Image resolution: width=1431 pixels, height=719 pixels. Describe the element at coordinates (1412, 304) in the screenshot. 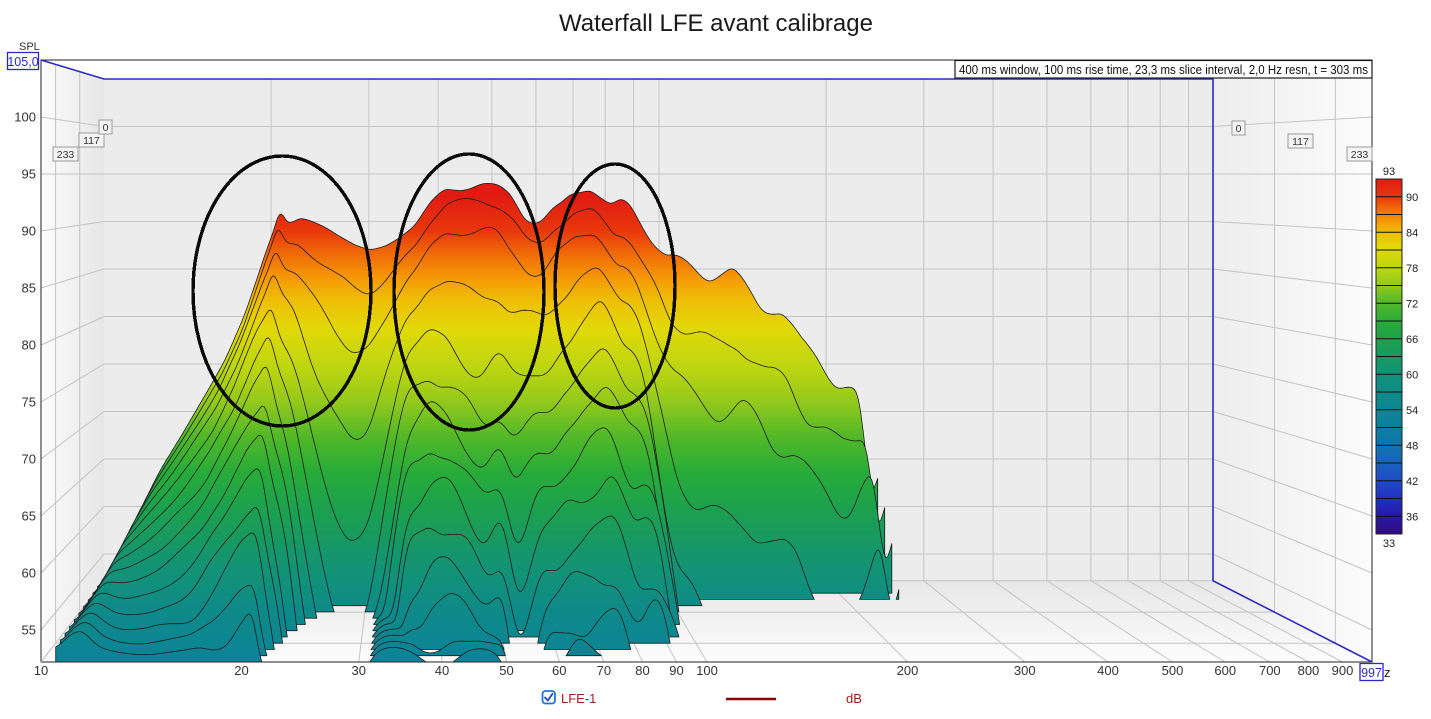

I see `svg-text: 72` at that location.